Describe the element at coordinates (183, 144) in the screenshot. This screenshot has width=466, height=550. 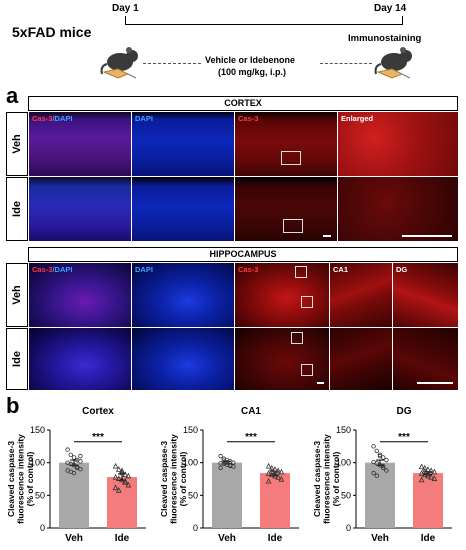
I see `cortex-veh-dapi-image: DAPI` at that location.